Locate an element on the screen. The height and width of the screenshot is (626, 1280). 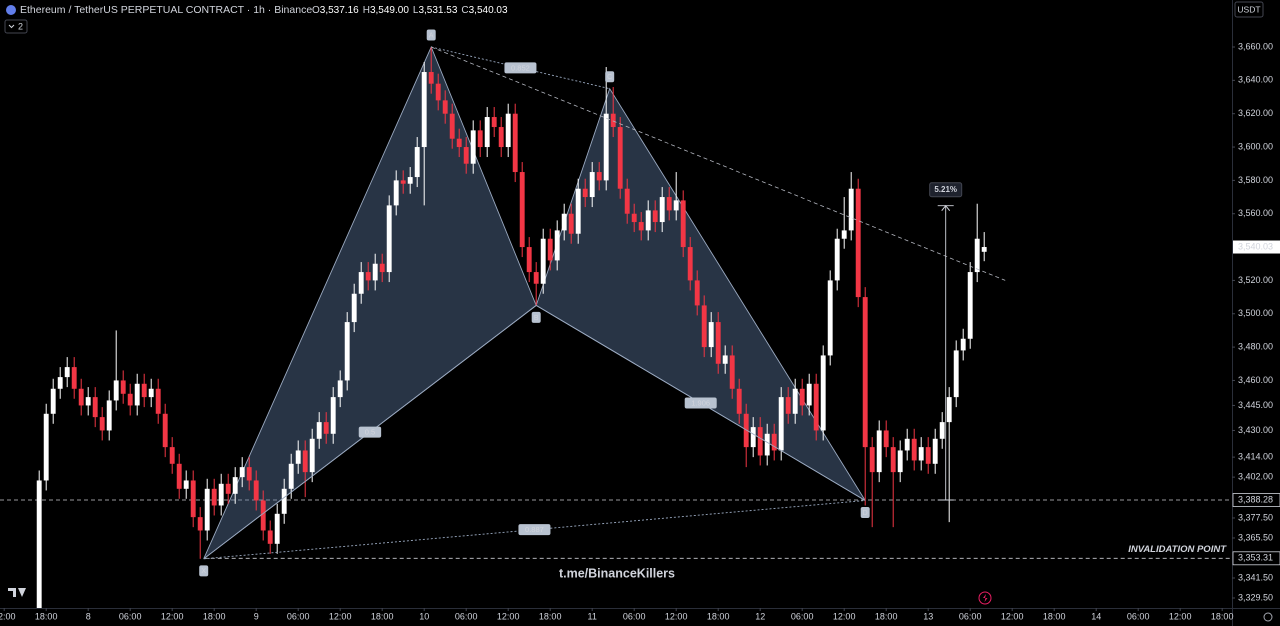
last-price-label: 3,540.03 is located at coordinates (1255, 246).